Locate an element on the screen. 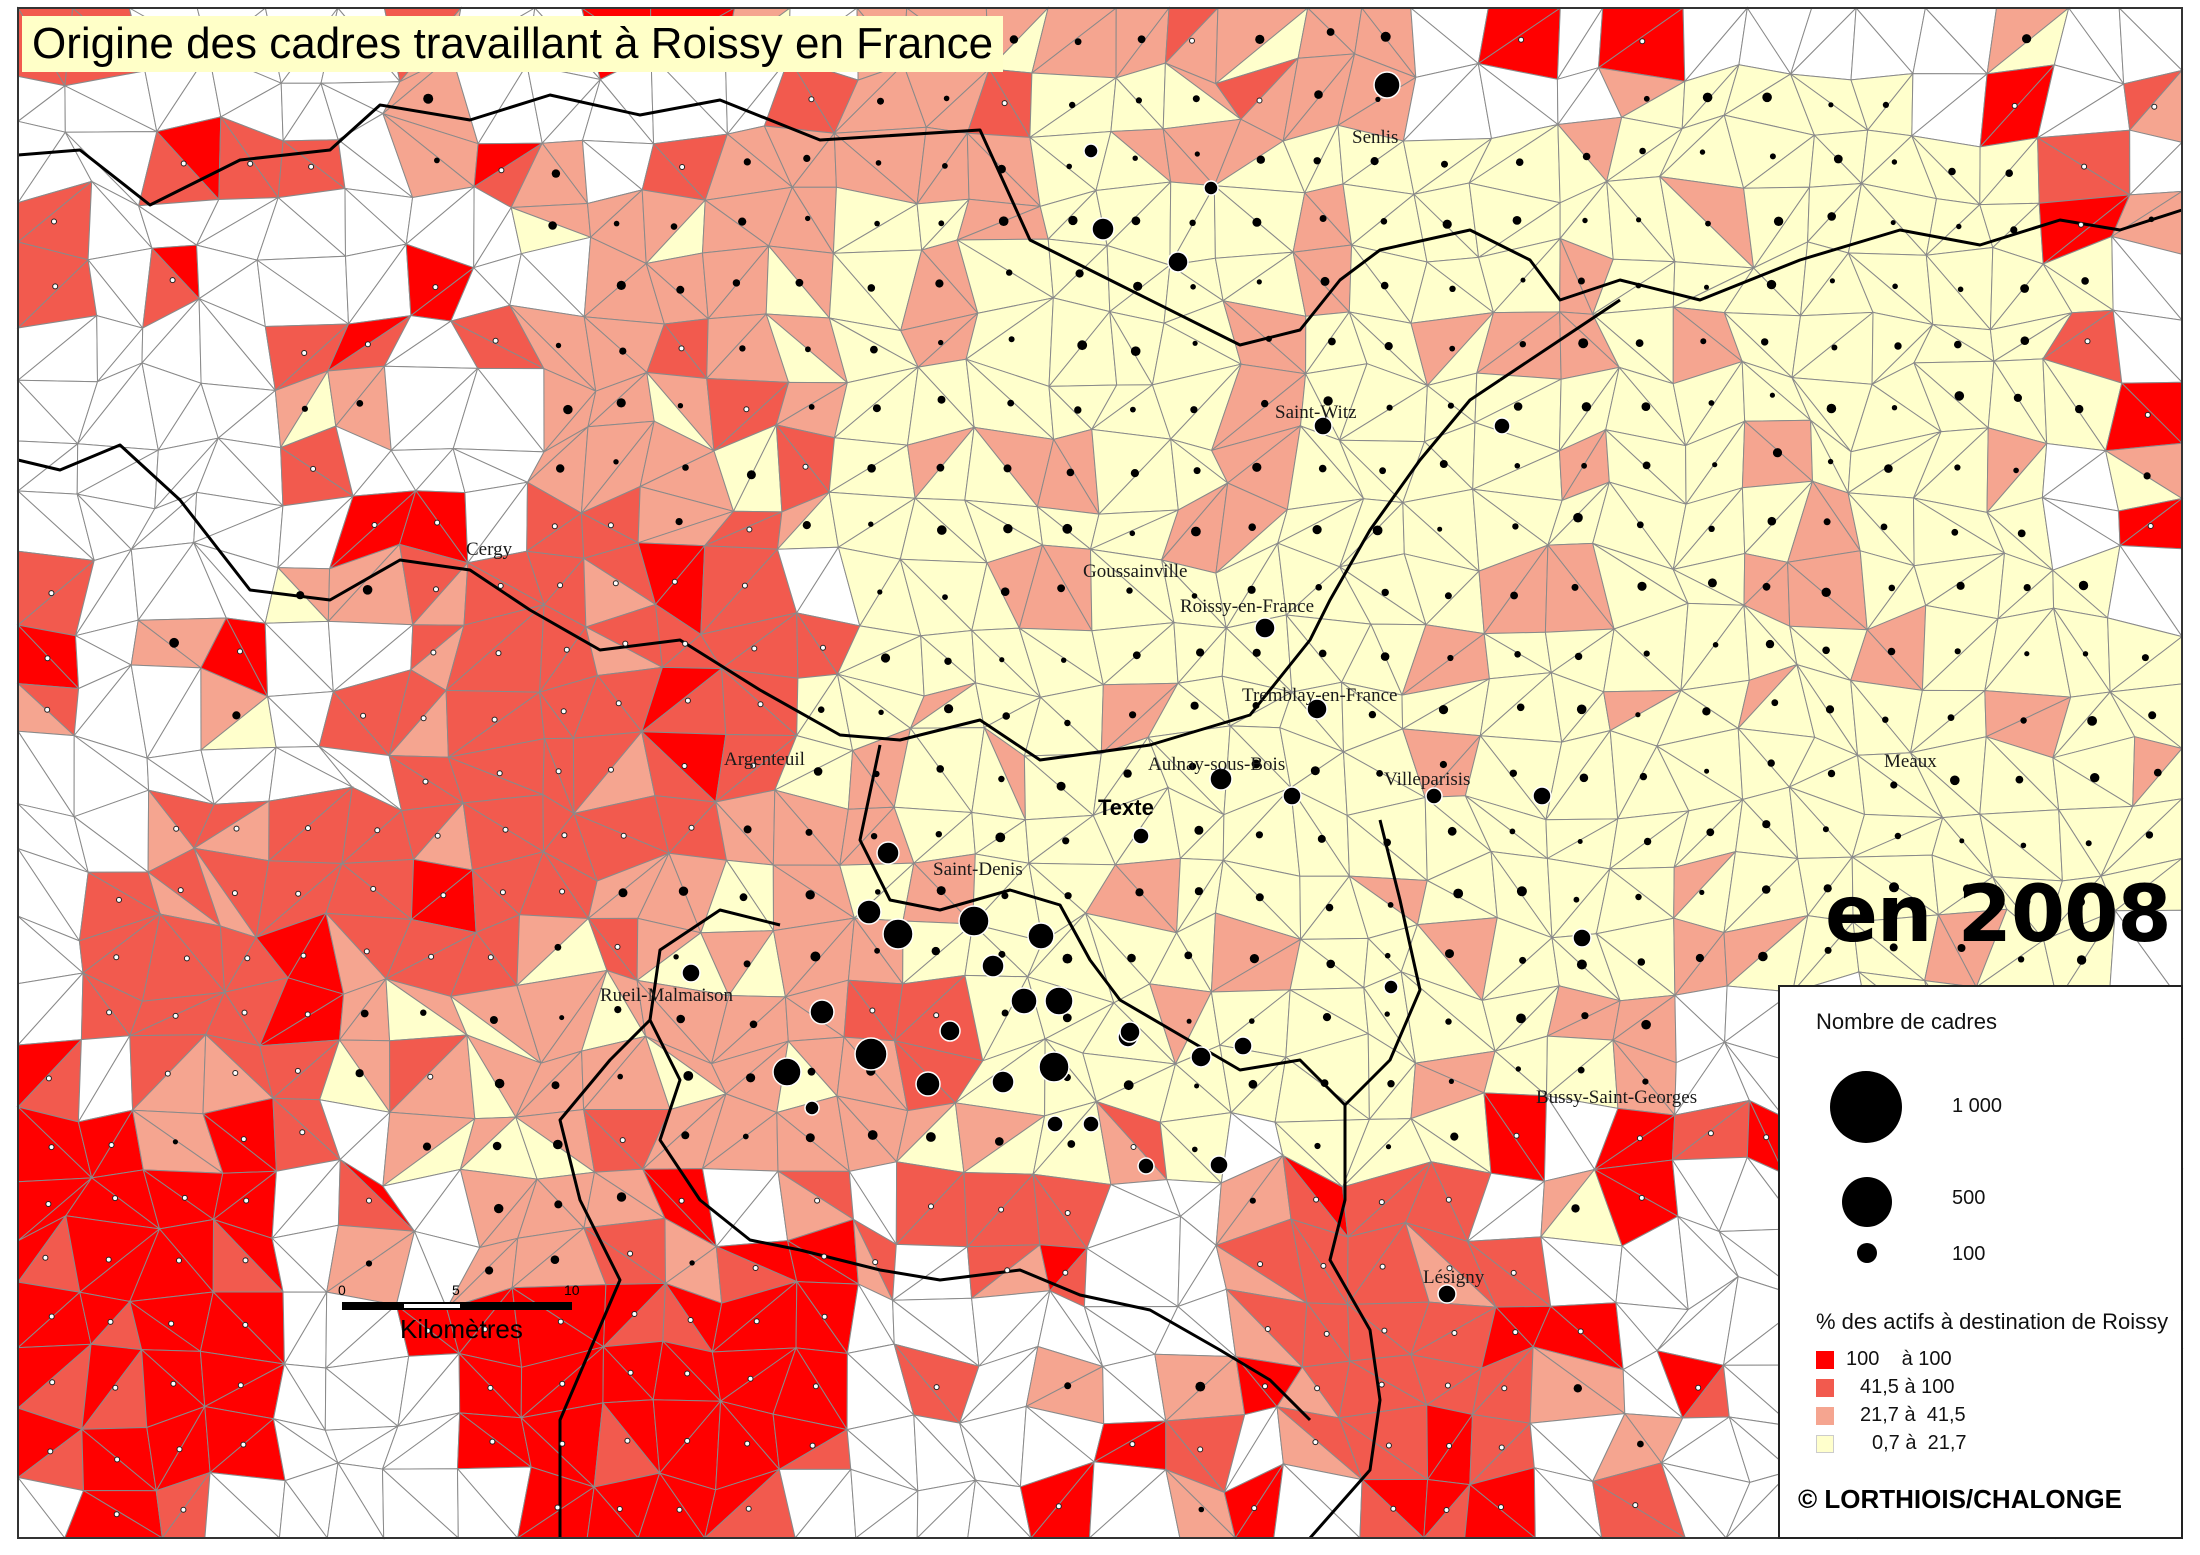 The width and height of the screenshot is (2200, 1555). place-label-saint-witz: Saint-Witz is located at coordinates (1316, 412).